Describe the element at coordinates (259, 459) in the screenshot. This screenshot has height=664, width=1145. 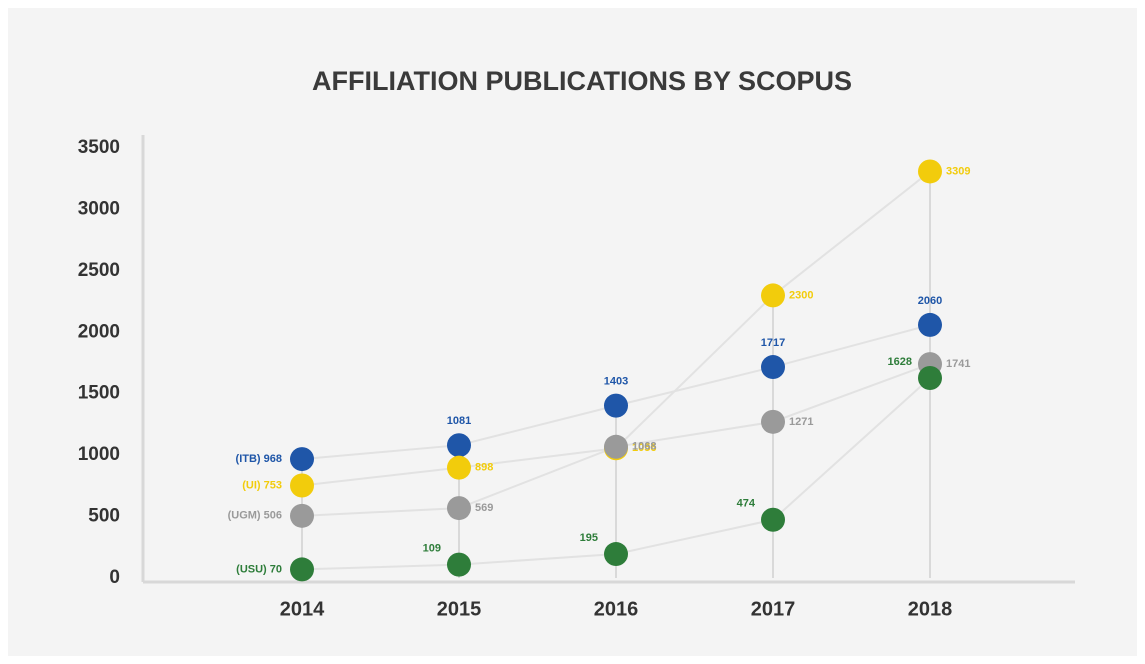
I see `data-label: (ITB) 968` at that location.